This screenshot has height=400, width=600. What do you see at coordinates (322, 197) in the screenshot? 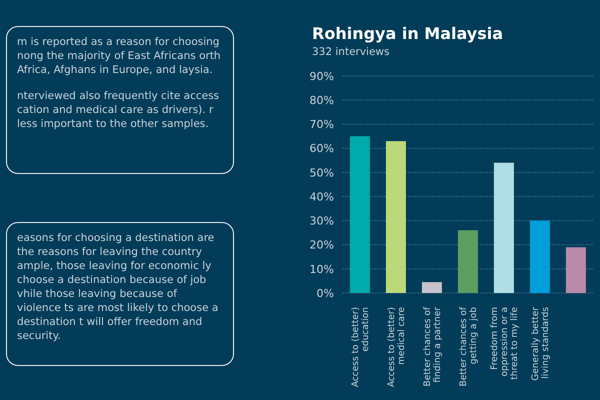
I see `y-tick-label: 40%` at bounding box center [322, 197].